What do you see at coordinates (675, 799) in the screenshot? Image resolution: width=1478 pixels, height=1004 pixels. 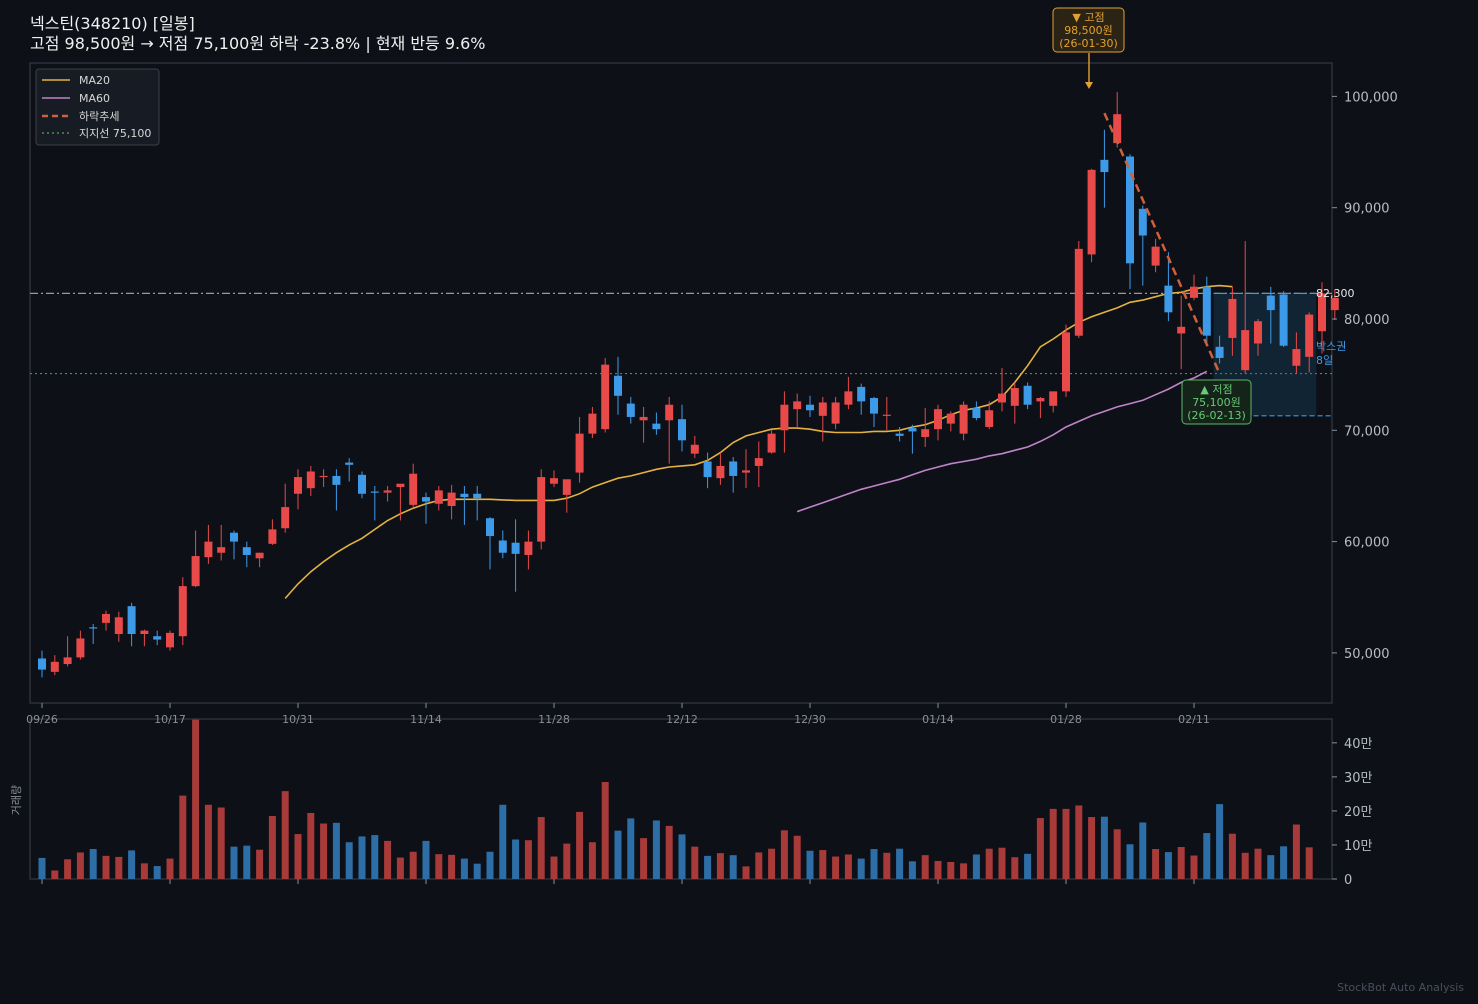 I see `volume-bars` at bounding box center [675, 799].